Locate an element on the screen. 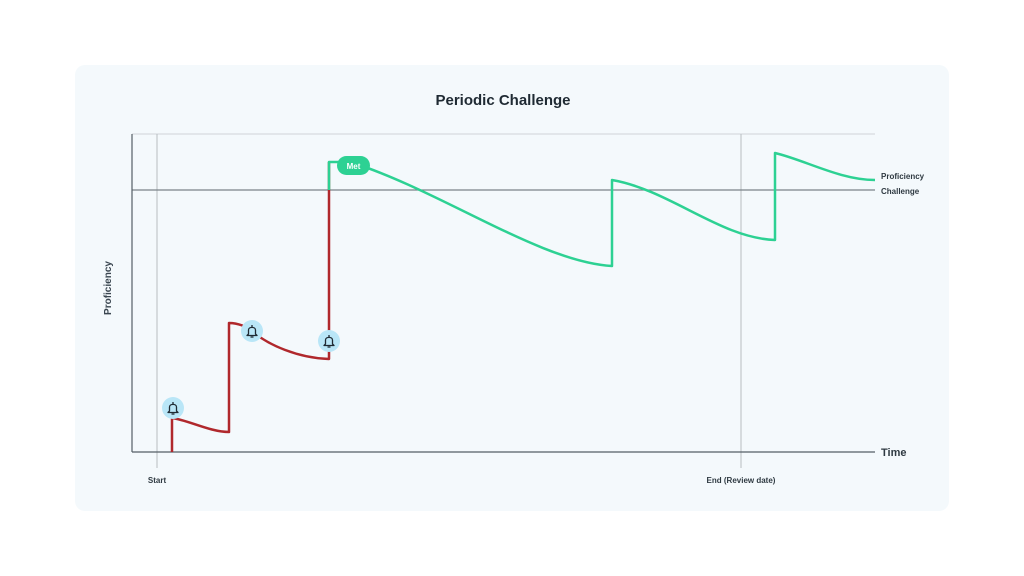 The width and height of the screenshot is (1024, 576). proficiency-below-curve is located at coordinates (250, 307).